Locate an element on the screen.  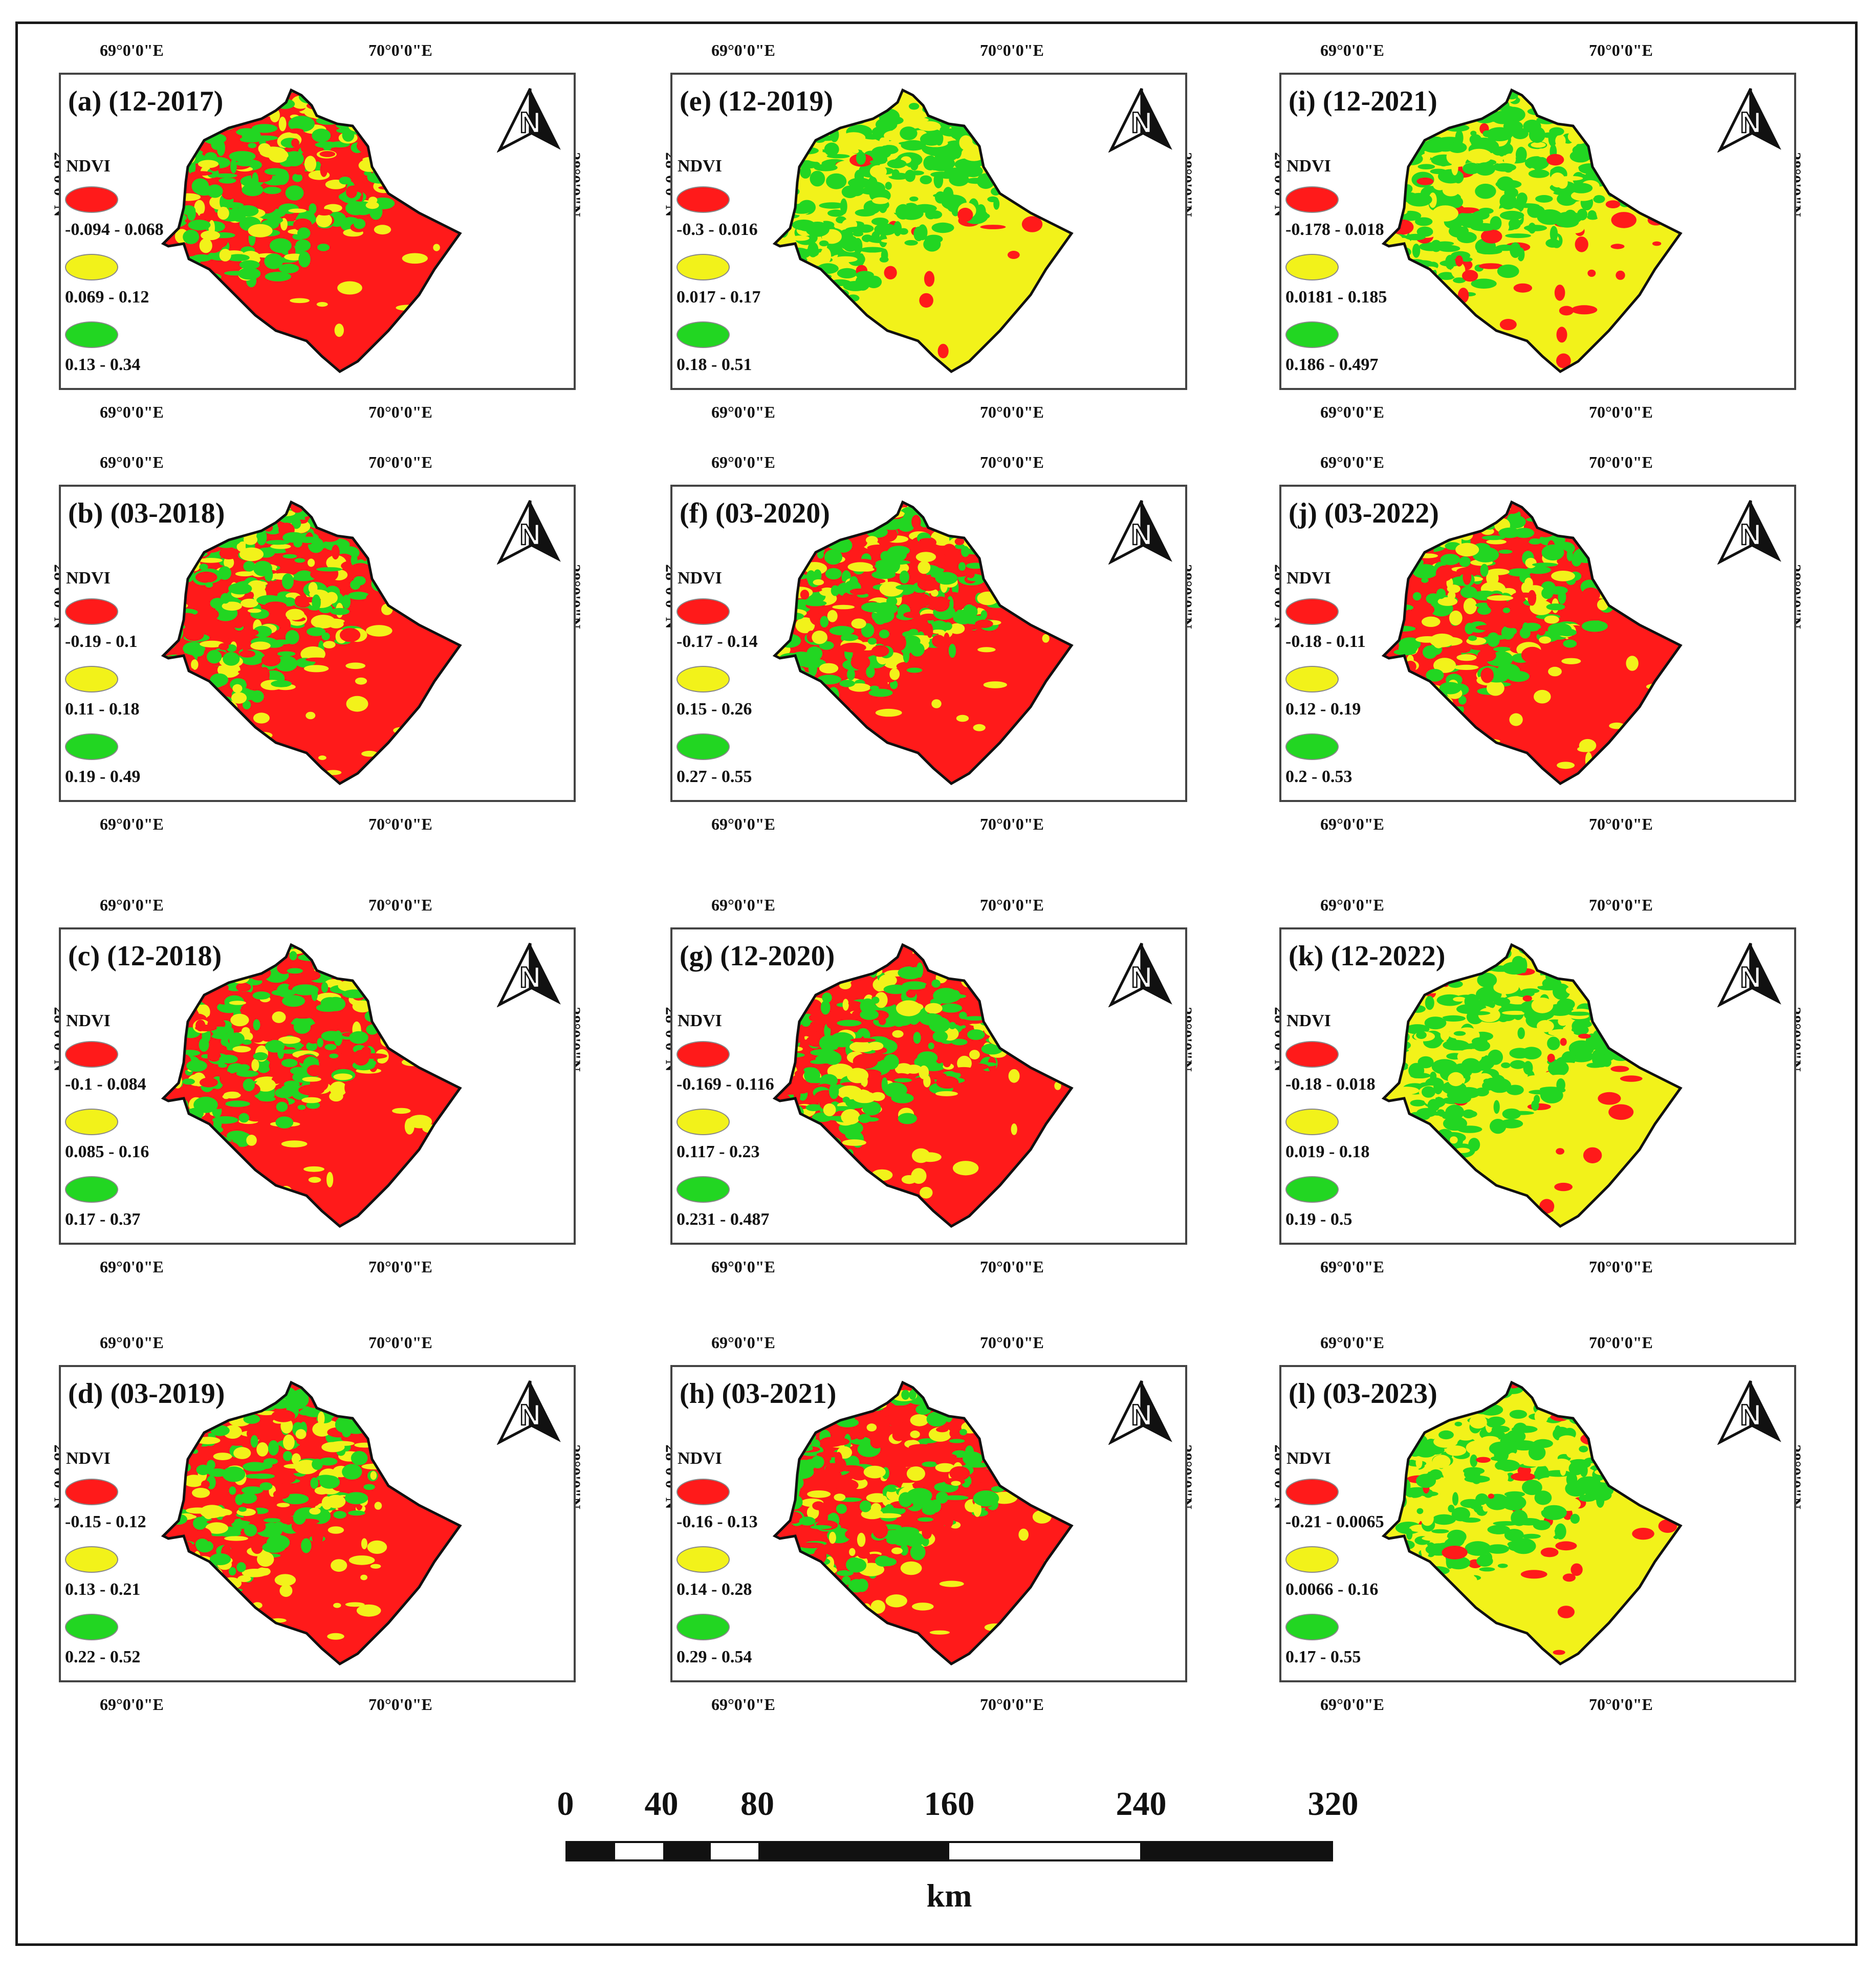
legend-item: 0.11 - 0.18 is located at coordinates (102, 692).